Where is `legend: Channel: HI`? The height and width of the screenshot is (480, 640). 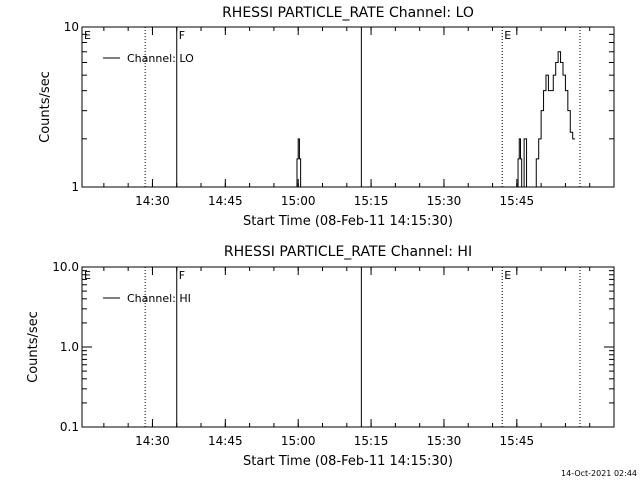
legend: Channel: HI is located at coordinates (147, 298).